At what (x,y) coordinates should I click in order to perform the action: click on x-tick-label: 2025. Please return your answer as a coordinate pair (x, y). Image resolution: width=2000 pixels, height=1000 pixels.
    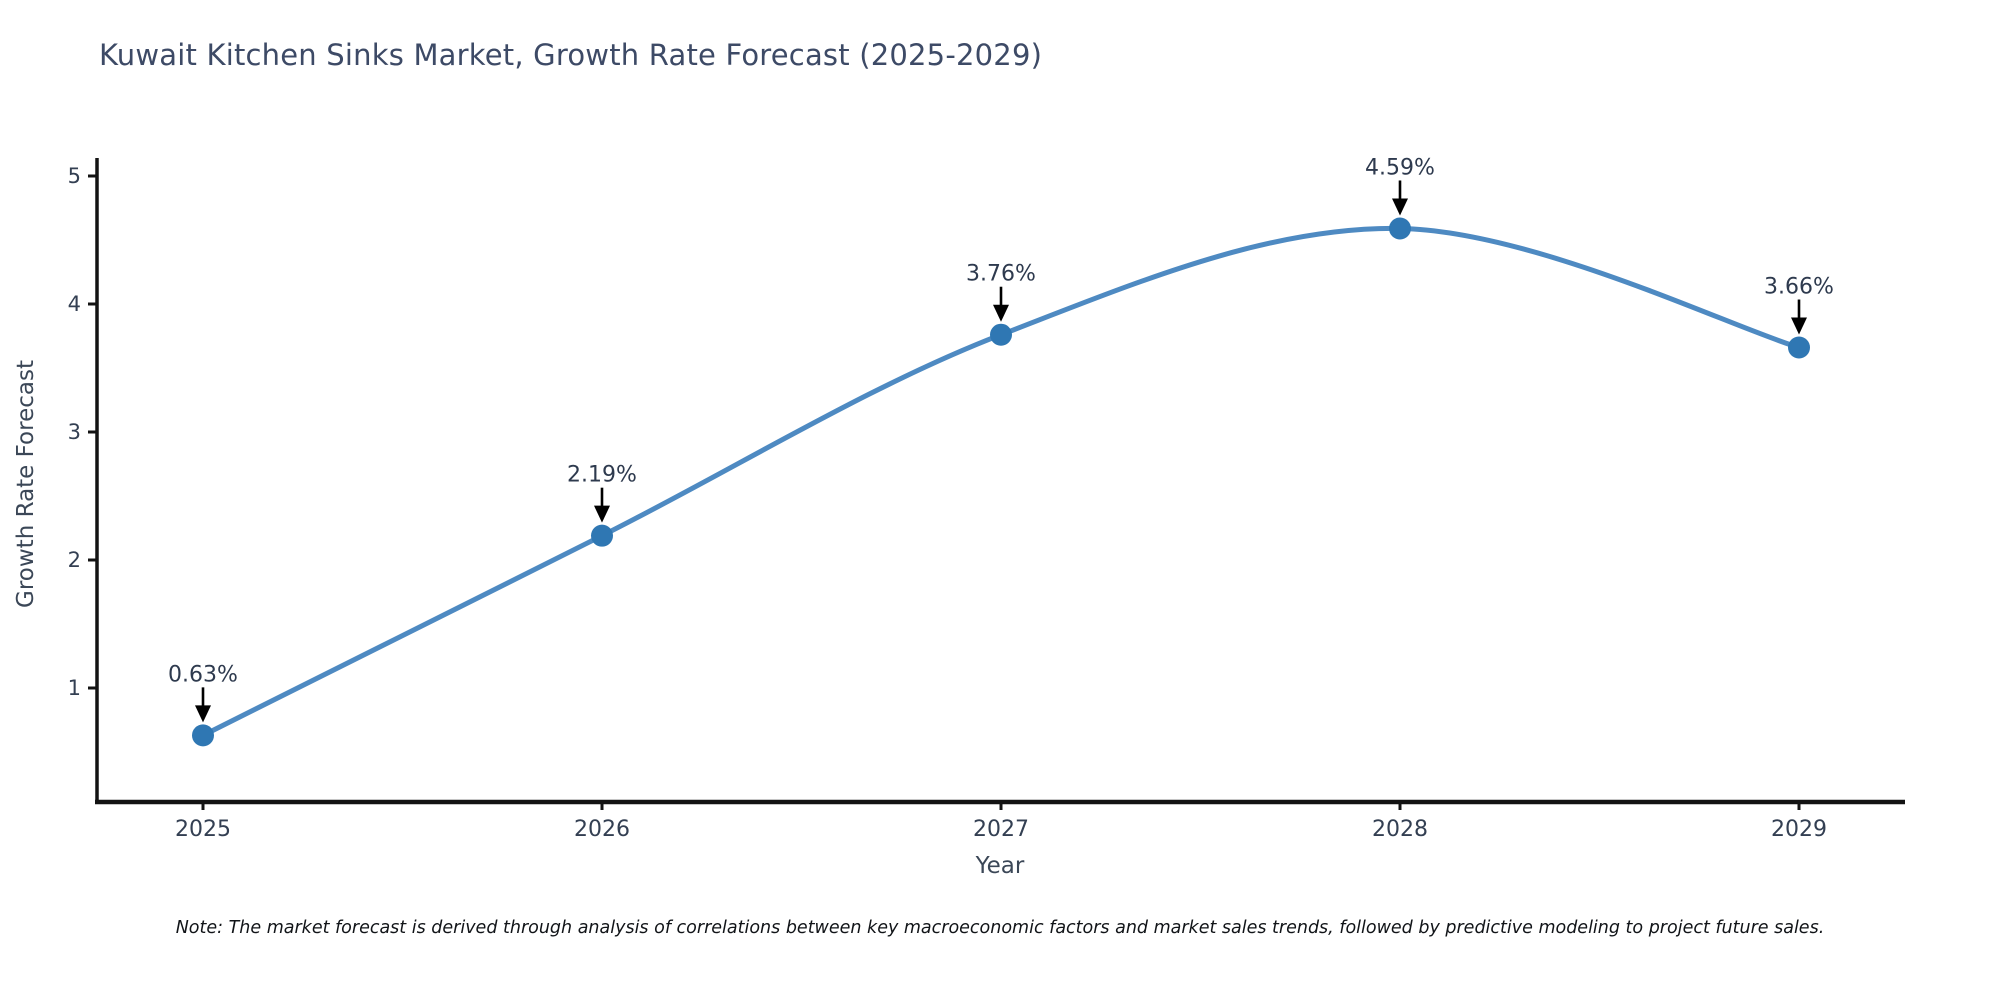
    Looking at the image, I should click on (203, 829).